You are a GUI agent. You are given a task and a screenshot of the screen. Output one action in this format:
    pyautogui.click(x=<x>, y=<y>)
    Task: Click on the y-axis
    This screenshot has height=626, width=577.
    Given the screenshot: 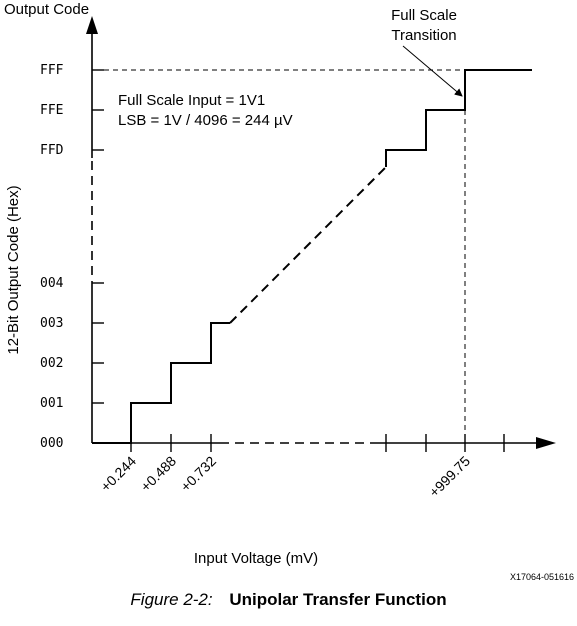 What is the action you would take?
    pyautogui.click(x=92, y=229)
    